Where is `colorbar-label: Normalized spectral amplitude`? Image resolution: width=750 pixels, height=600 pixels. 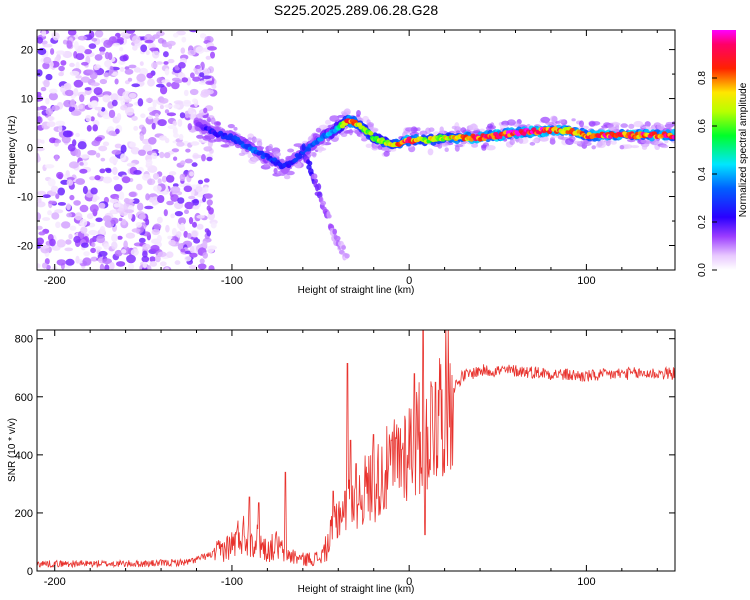
colorbar-label: Normalized spectral amplitude is located at coordinates (743, 149).